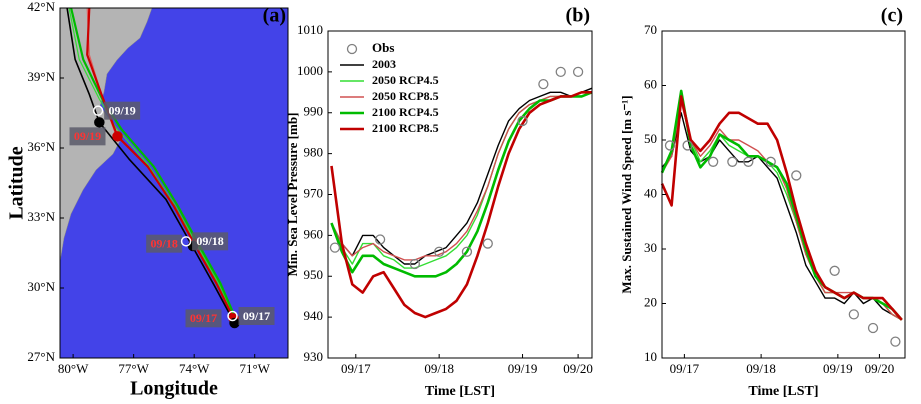 The height and width of the screenshot is (404, 921). Describe the element at coordinates (314, 315) in the screenshot. I see `y-tick-label: 940` at that location.